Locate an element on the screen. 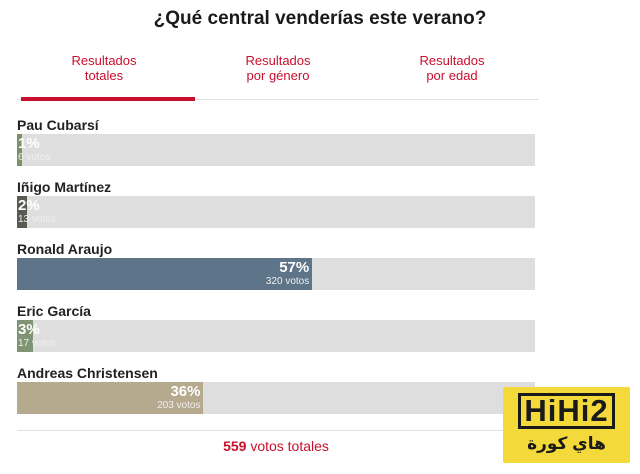 The height and width of the screenshot is (474, 640). option-percent: 36% is located at coordinates (185, 391).